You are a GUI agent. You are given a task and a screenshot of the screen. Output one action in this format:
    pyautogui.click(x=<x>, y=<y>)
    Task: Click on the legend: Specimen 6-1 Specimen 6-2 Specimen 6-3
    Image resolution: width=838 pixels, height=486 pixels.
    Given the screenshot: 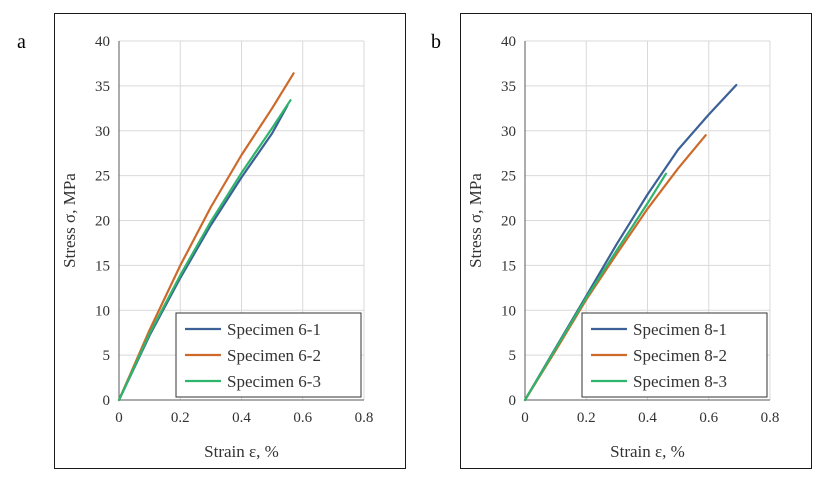 What is the action you would take?
    pyautogui.click(x=268, y=355)
    